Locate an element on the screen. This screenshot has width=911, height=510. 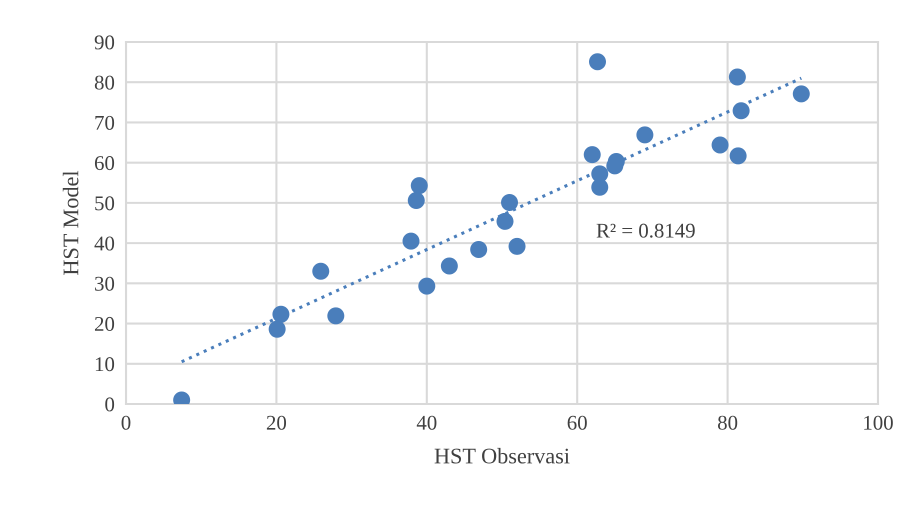
x-tick-label: 60 is located at coordinates (577, 423).